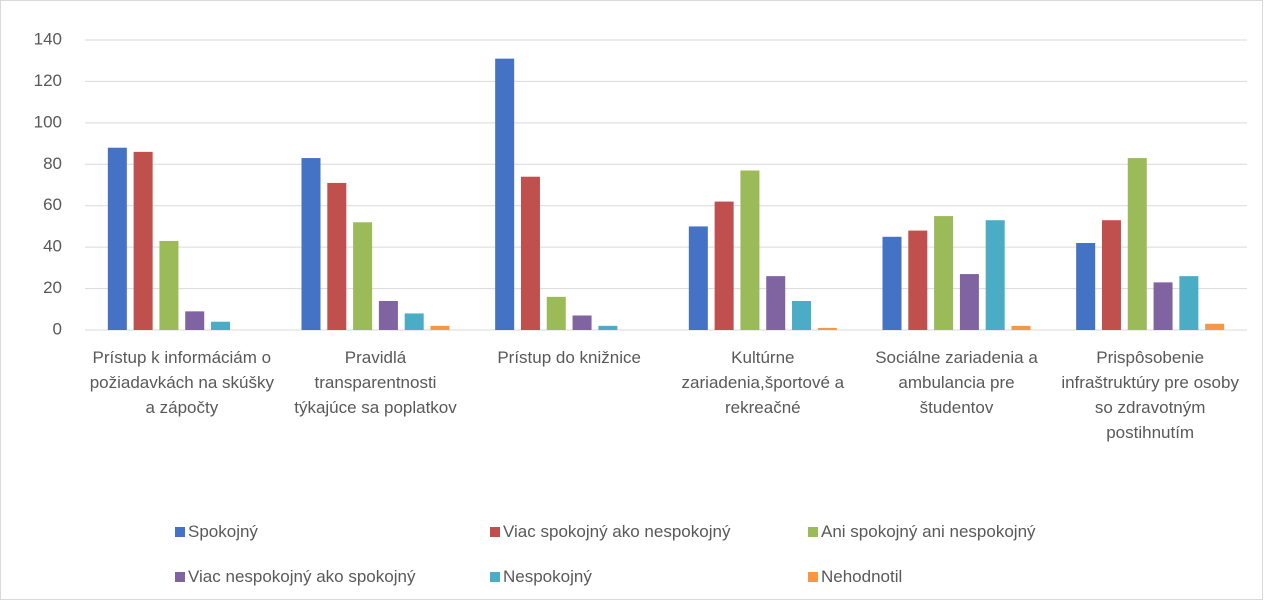  I want to click on y-tick-label: 0, so click(57, 328).